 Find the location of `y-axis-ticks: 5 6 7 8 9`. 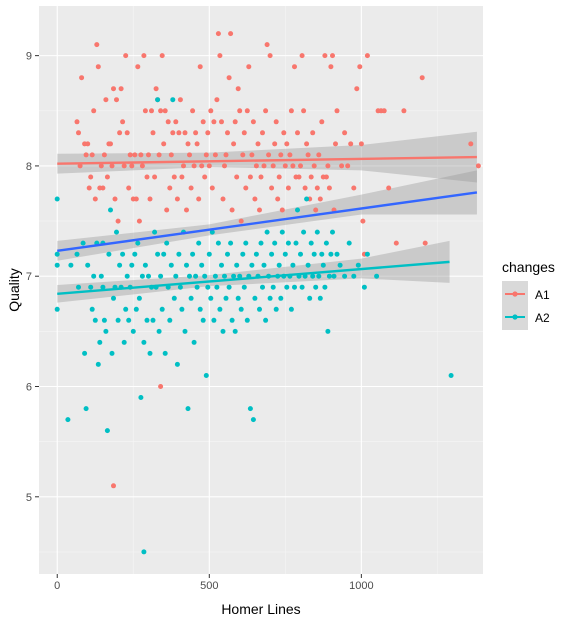

y-axis-ticks: 5 6 7 8 9 is located at coordinates (32, 277).